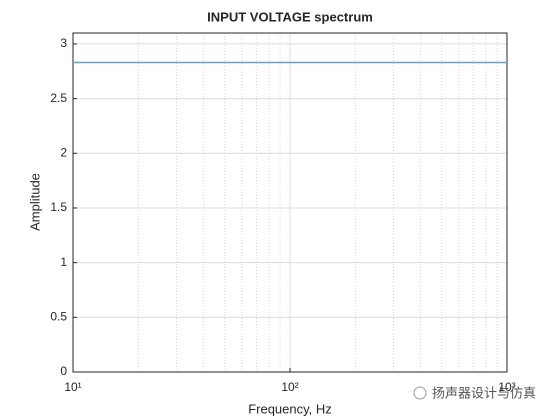 The height and width of the screenshot is (420, 560). What do you see at coordinates (290, 16) in the screenshot?
I see `chart-title: INPUT VOLTAGE spectrum` at bounding box center [290, 16].